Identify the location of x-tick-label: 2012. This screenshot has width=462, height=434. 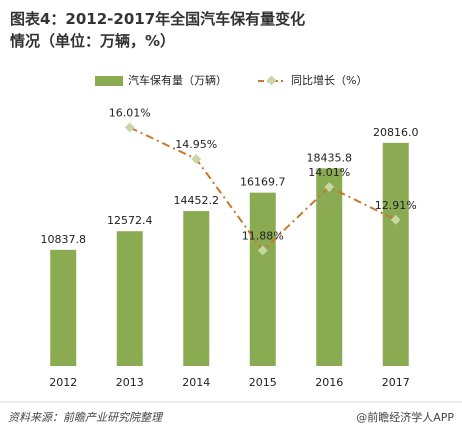
(63, 382).